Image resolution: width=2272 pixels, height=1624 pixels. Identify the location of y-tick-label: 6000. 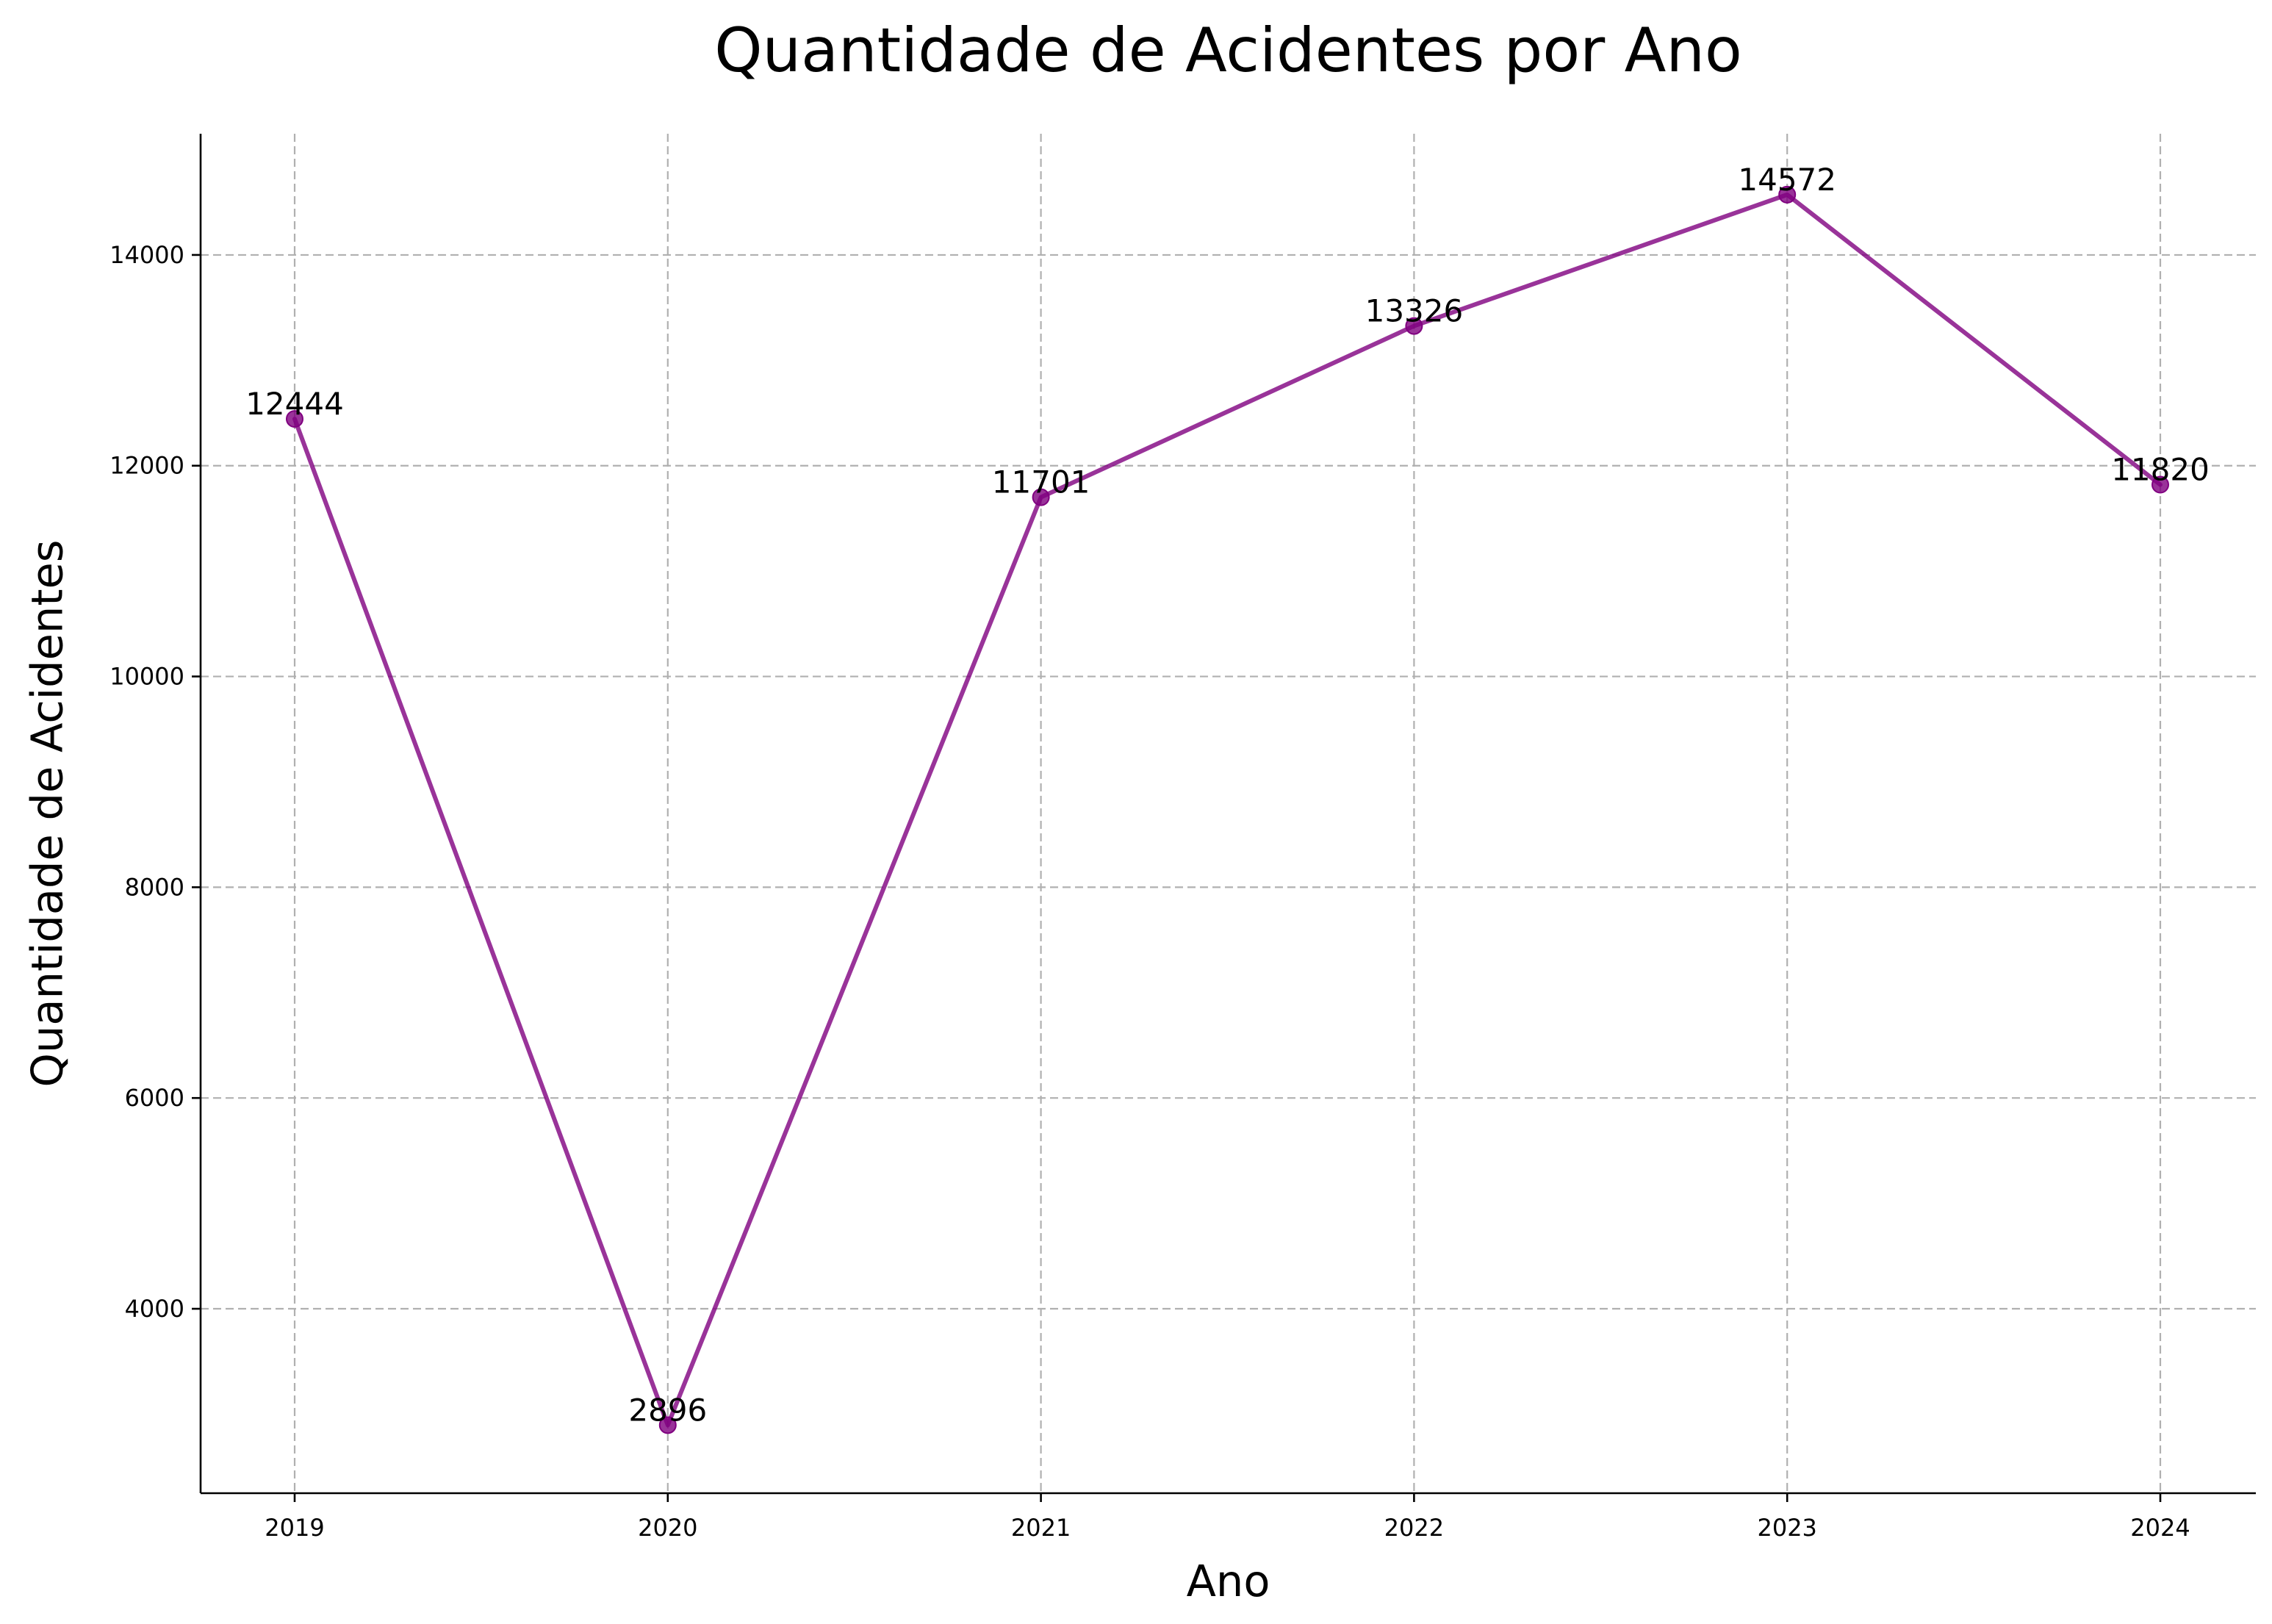
(154, 1098).